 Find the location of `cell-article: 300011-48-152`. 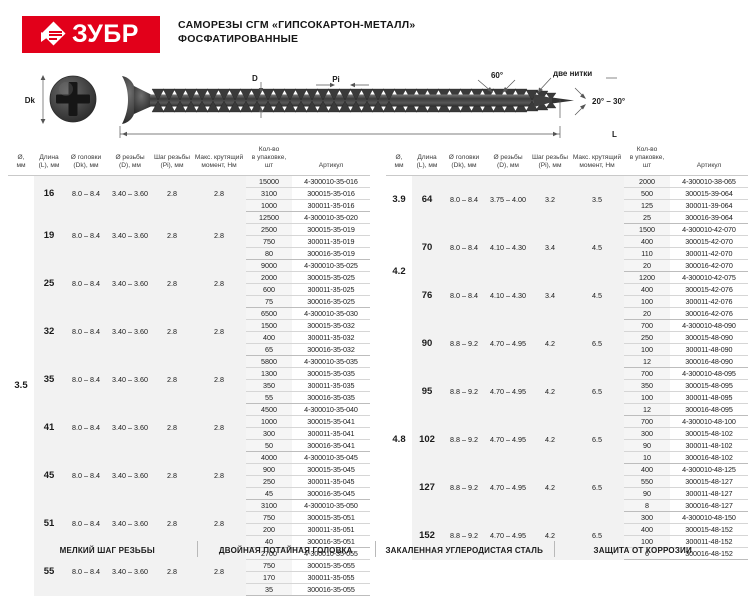

cell-article: 300011-48-152 is located at coordinates (709, 541).